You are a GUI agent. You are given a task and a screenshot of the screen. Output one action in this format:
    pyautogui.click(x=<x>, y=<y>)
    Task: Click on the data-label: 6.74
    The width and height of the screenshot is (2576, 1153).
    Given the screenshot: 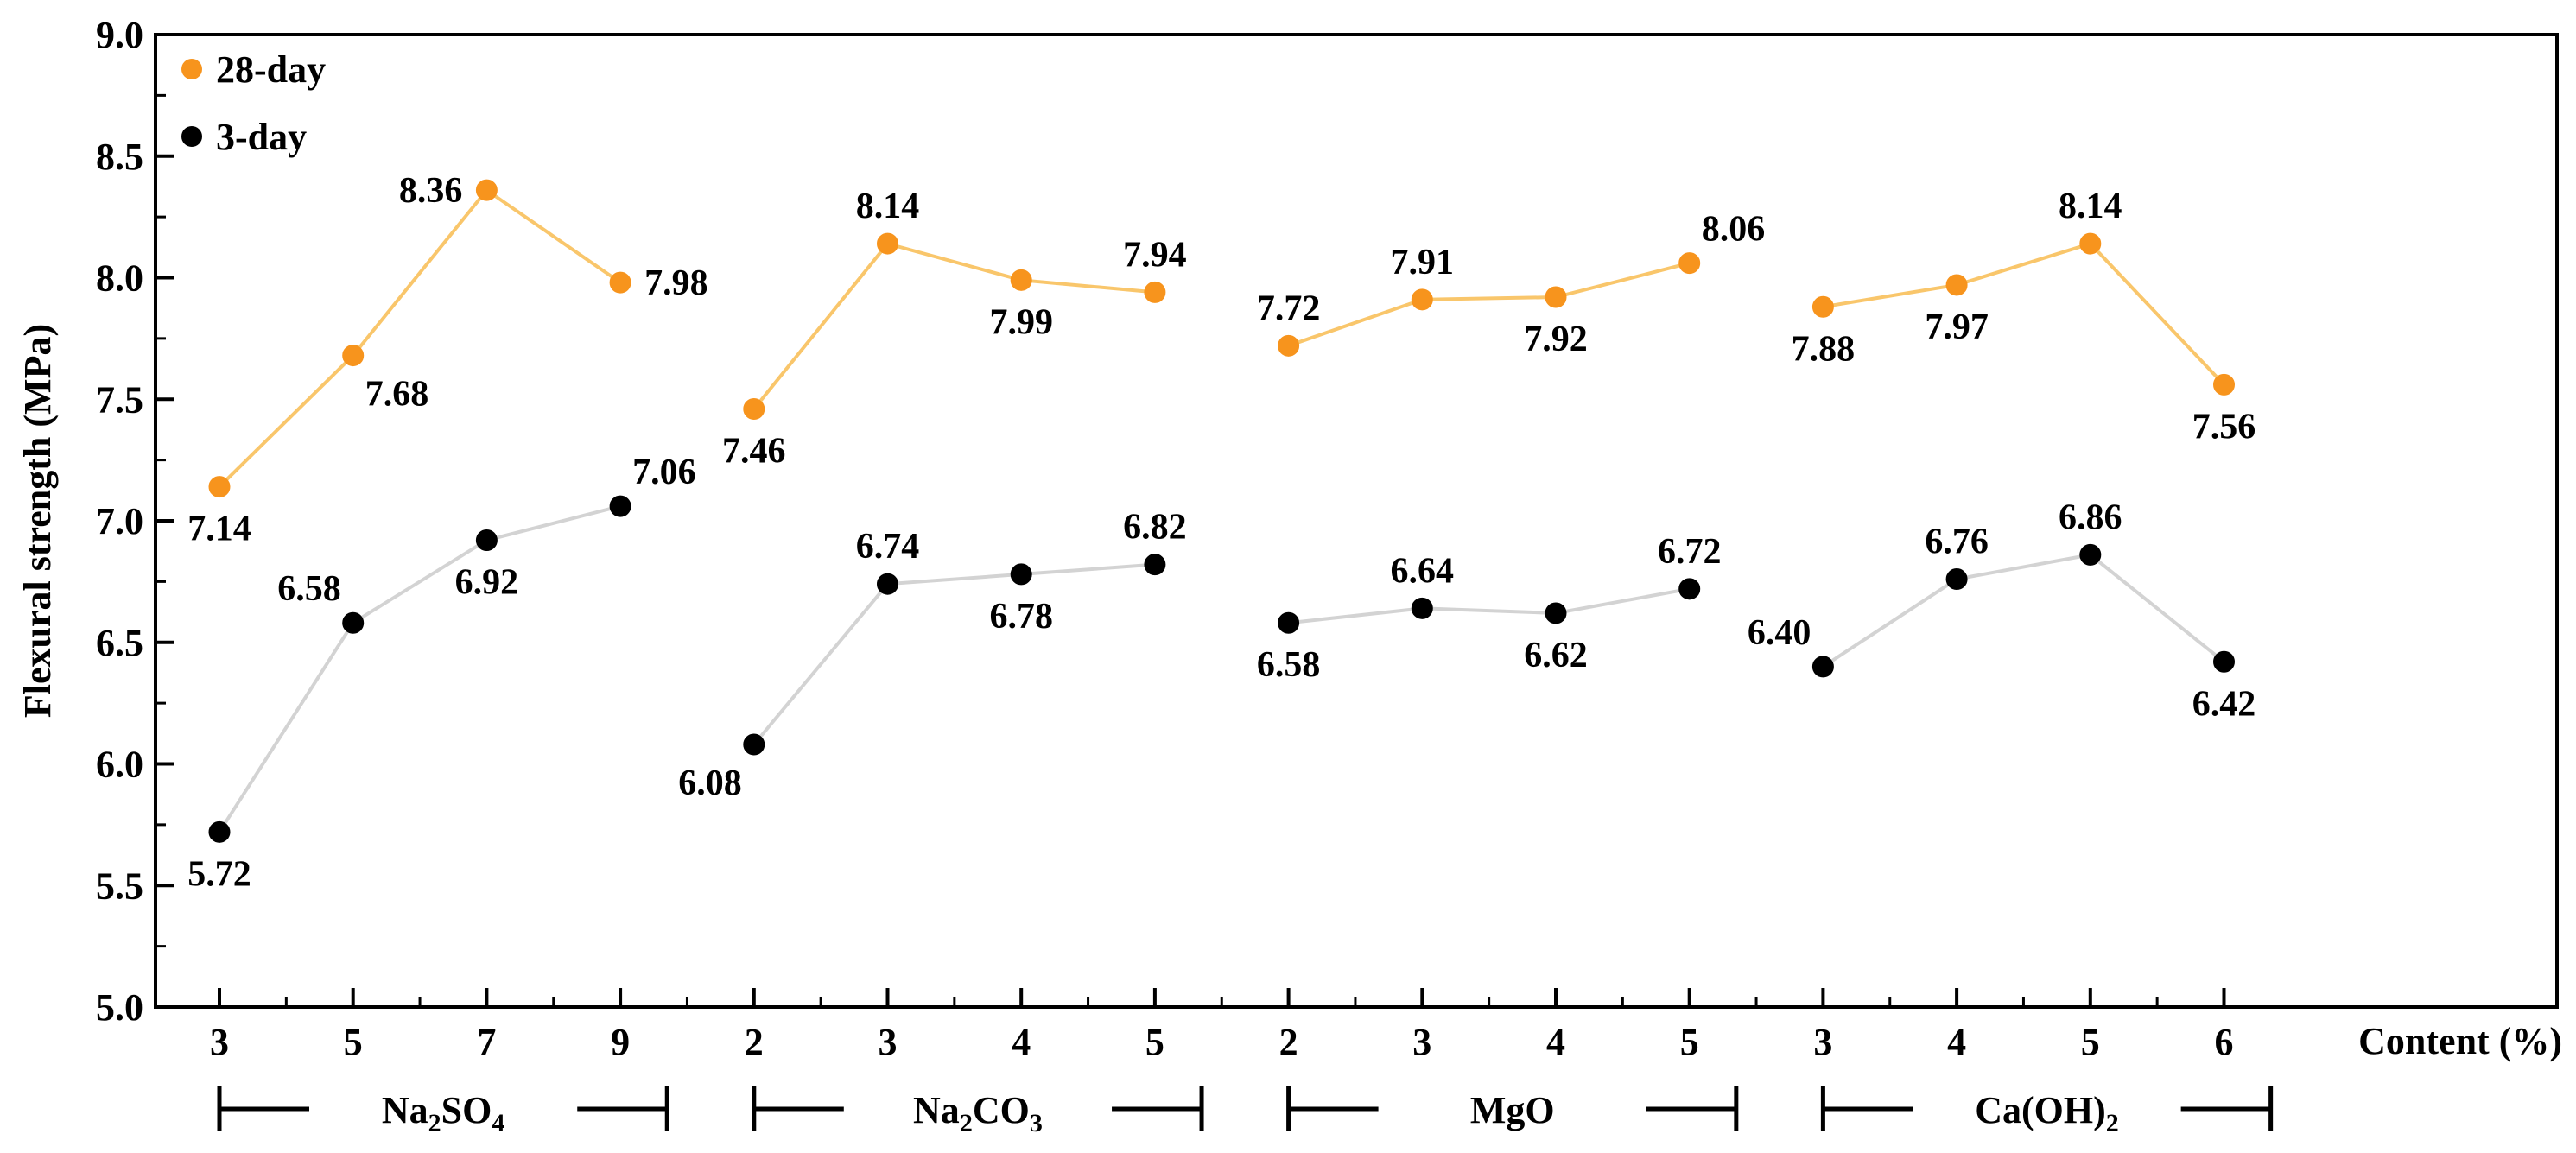 What is the action you would take?
    pyautogui.click(x=888, y=547)
    